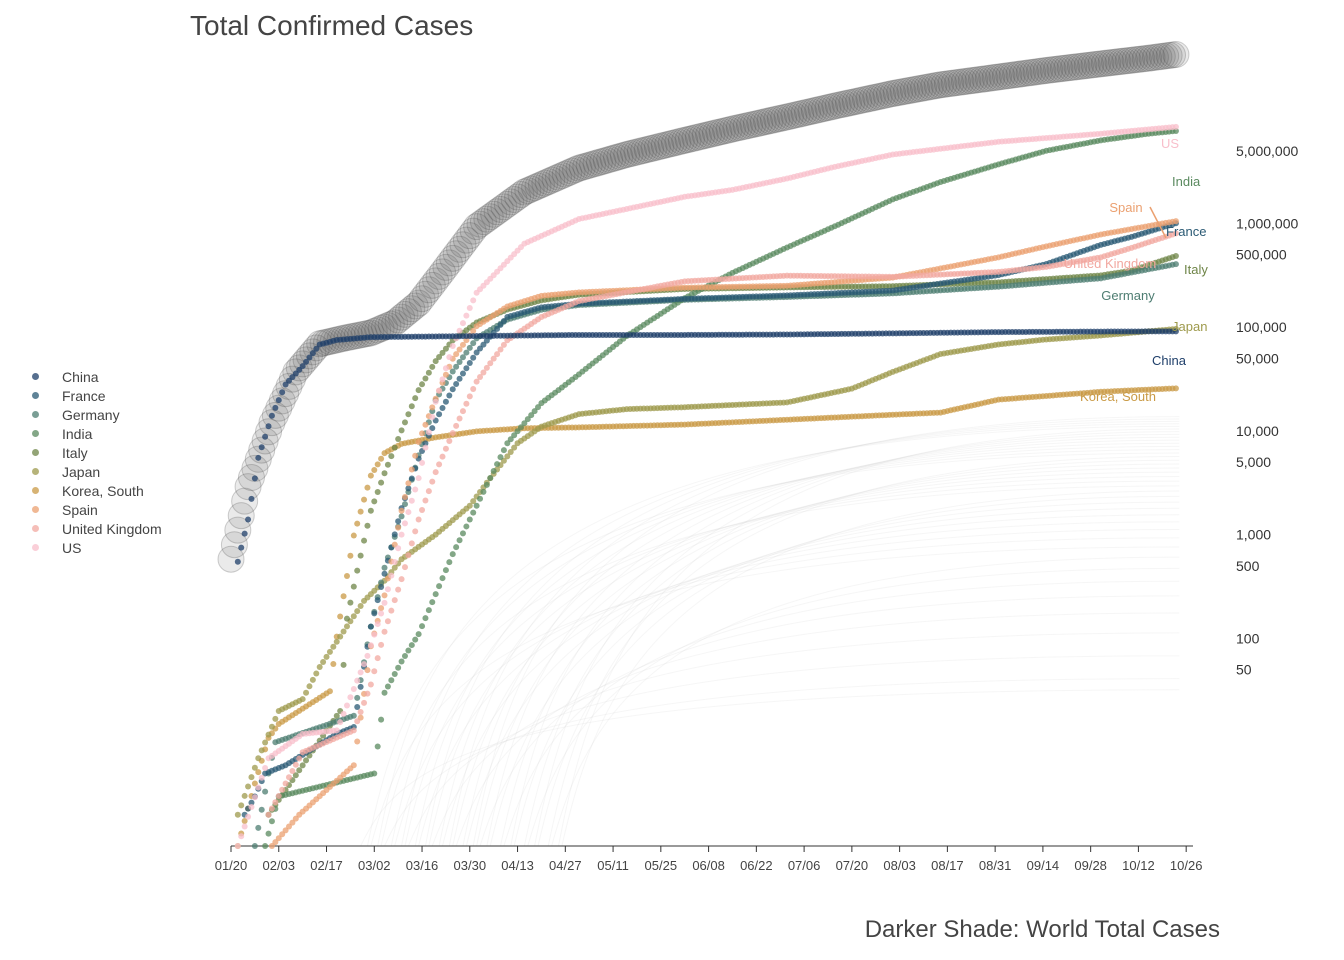  What do you see at coordinates (1125, 207) in the screenshot?
I see `end-label-spain: Spain` at bounding box center [1125, 207].